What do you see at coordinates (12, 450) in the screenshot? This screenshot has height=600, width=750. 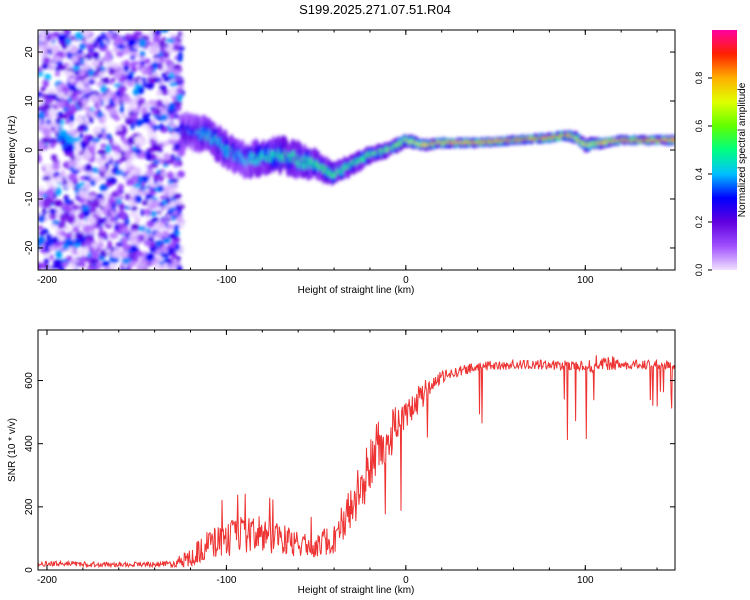 I see `snr-ylabel: SNR (10 * v/v)` at bounding box center [12, 450].